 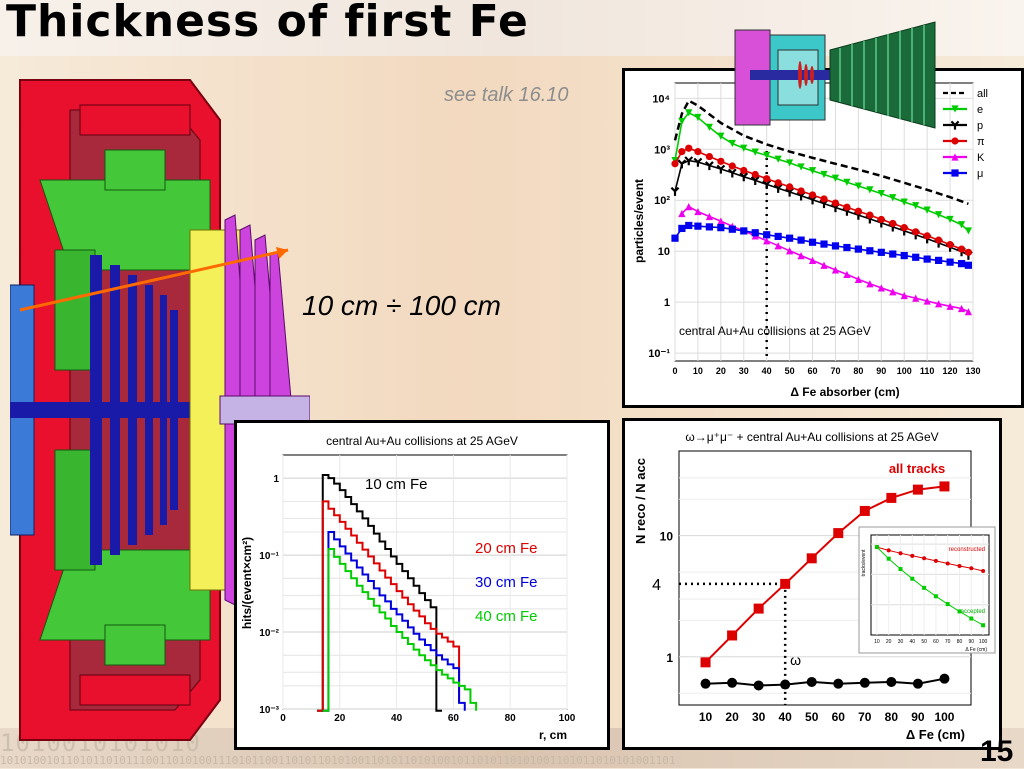 What do you see at coordinates (639, 221) in the screenshot?
I see `y-axis-label: particles/event` at bounding box center [639, 221].